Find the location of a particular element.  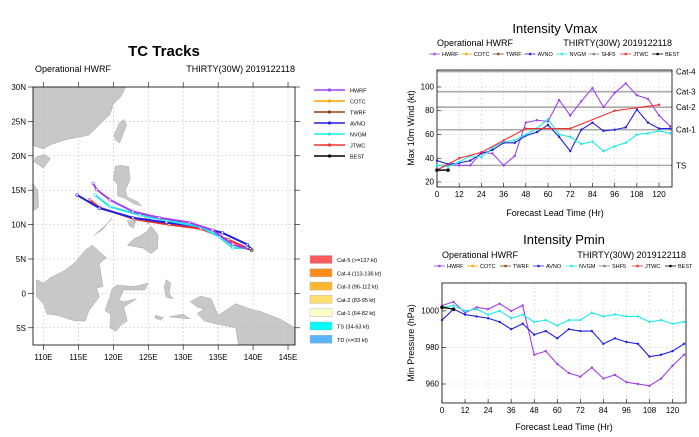

category-swatch is located at coordinates (321, 312).